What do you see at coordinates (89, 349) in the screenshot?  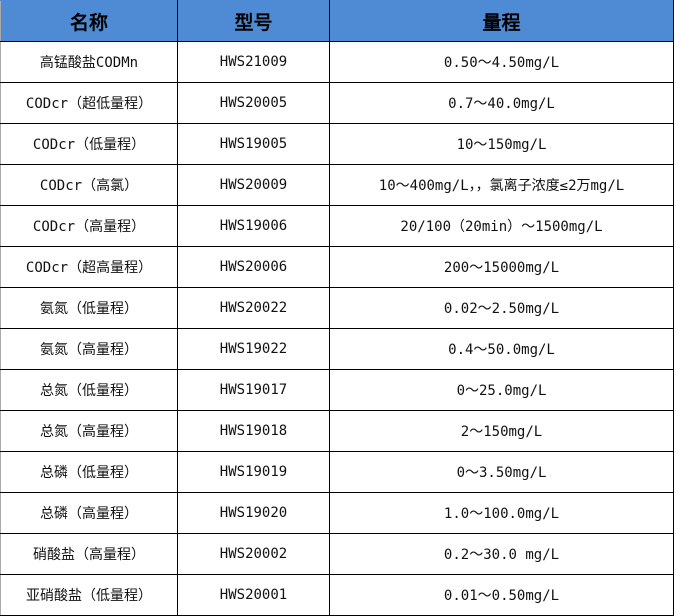 I see `cell-name: 氨氮（高量程）` at bounding box center [89, 349].